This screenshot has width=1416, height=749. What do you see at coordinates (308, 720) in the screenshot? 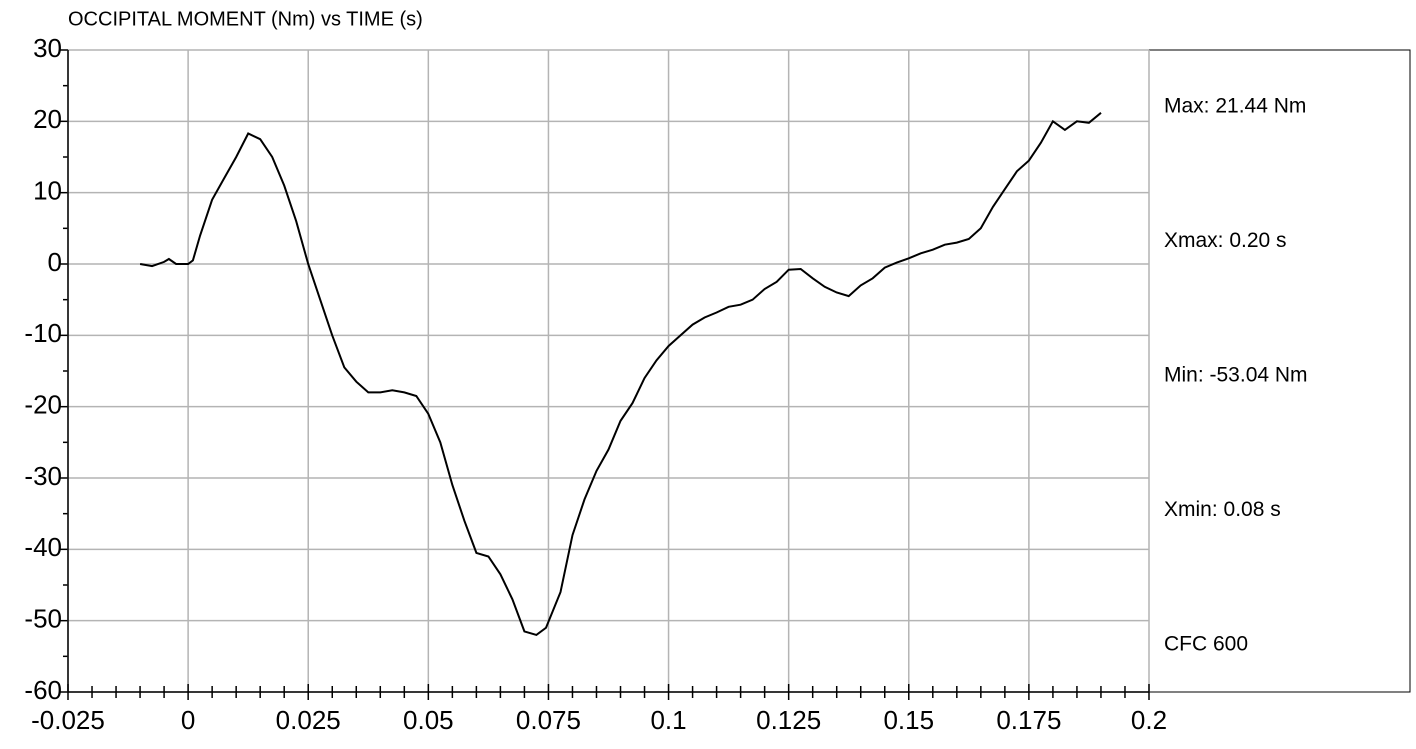
I see `x-tick-label: 0.025` at bounding box center [308, 720].